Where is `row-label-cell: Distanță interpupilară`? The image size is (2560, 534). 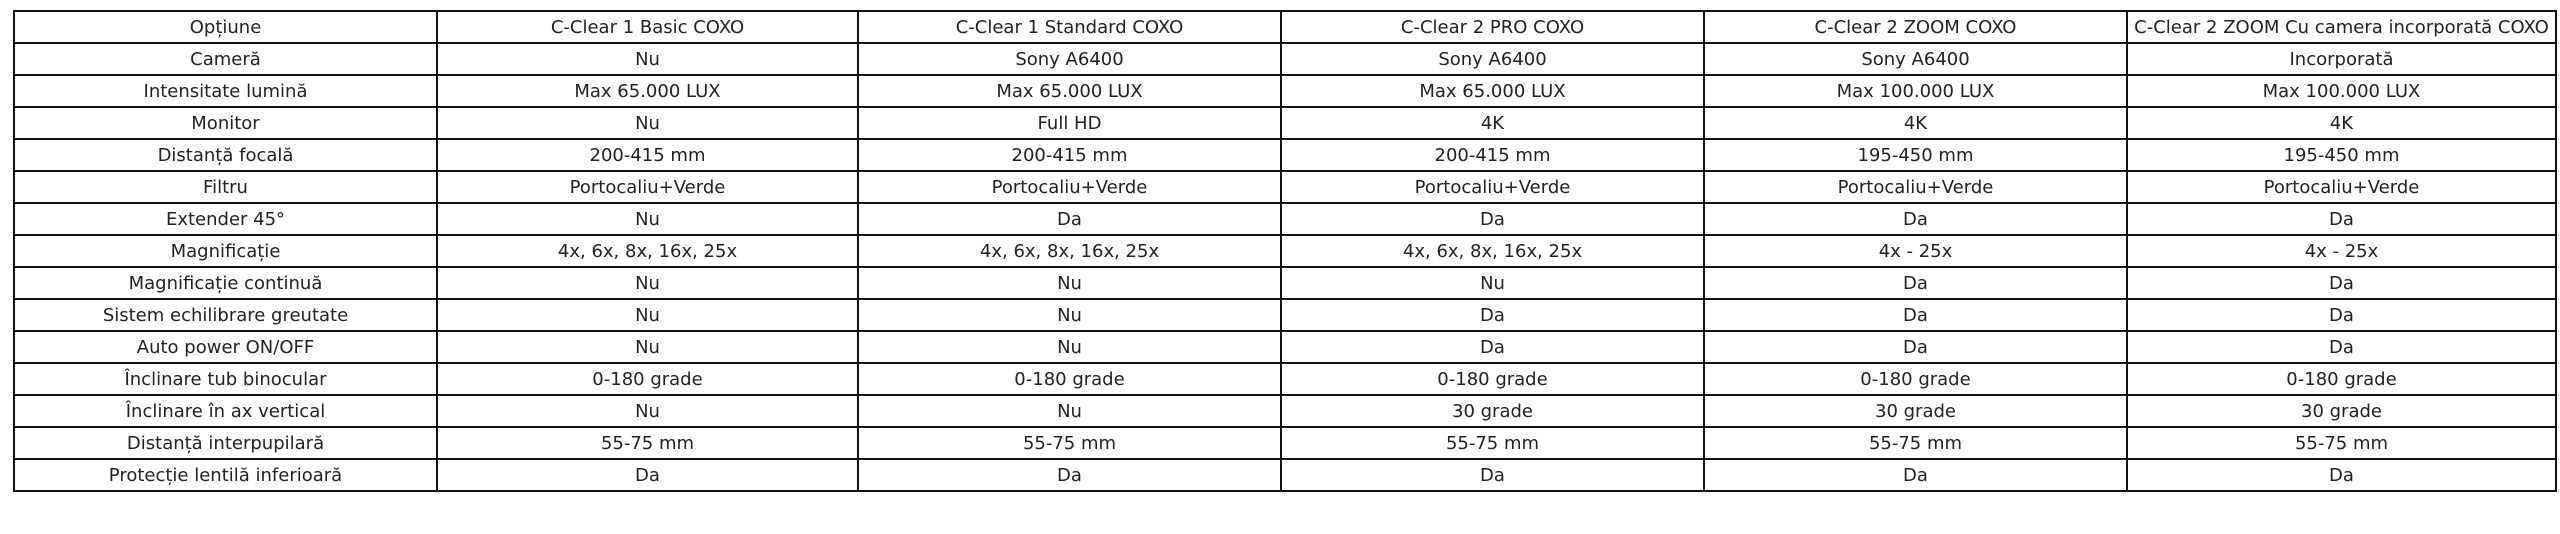
row-label-cell: Distanță interpupilară is located at coordinates (225, 443).